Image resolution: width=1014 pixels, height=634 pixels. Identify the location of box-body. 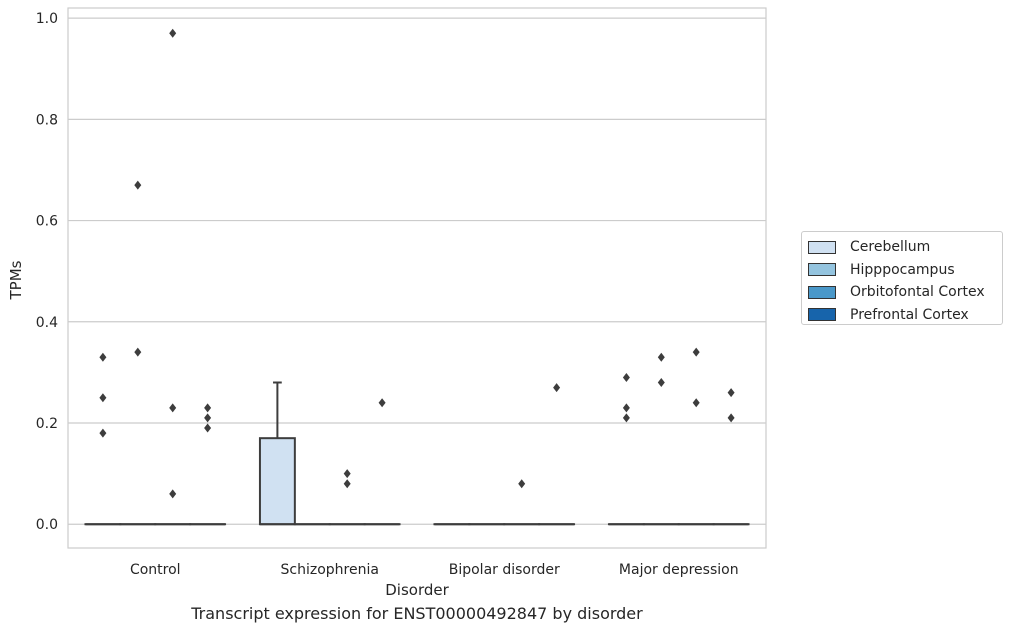
(277, 481).